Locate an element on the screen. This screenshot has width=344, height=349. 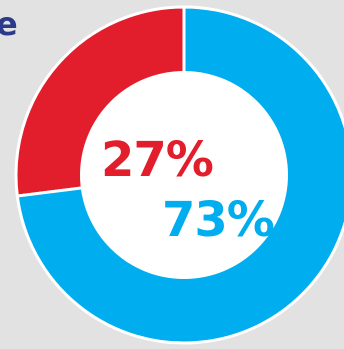
slice-label-red: 27% is located at coordinates (157, 160).